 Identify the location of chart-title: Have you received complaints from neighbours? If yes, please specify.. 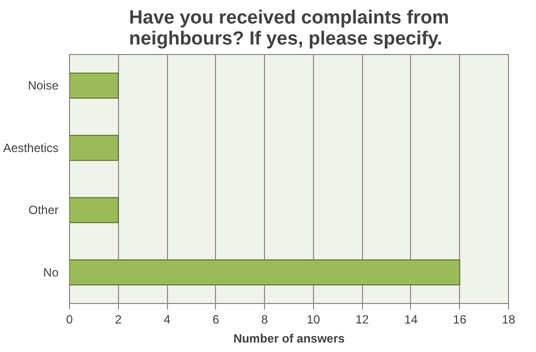
(289, 29).